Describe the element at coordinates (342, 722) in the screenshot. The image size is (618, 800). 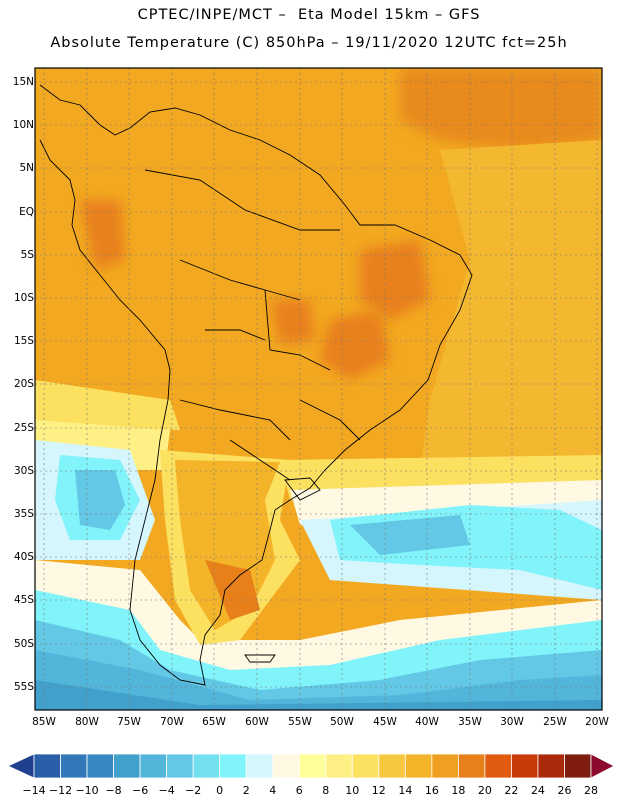
I see `lon-label: 50W` at that location.